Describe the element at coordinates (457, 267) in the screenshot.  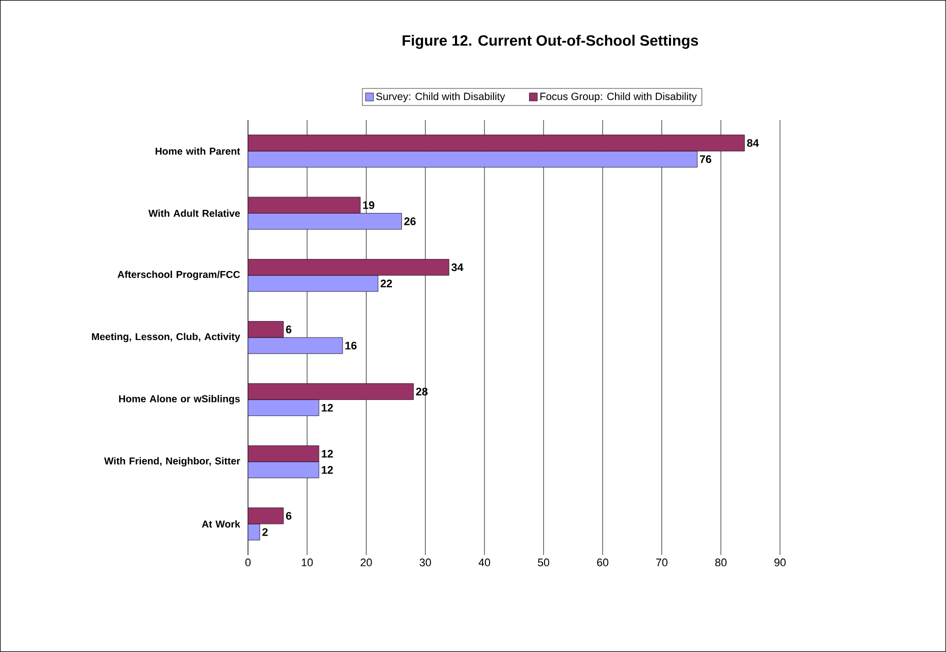
I see `data-label: 34` at that location.